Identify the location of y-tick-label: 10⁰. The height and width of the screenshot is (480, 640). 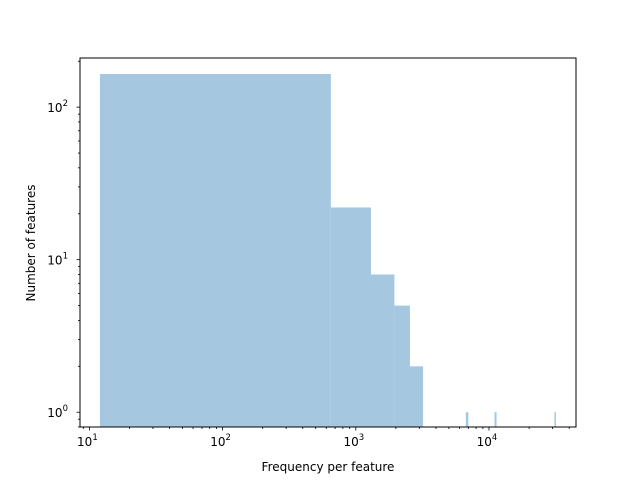
(57, 412).